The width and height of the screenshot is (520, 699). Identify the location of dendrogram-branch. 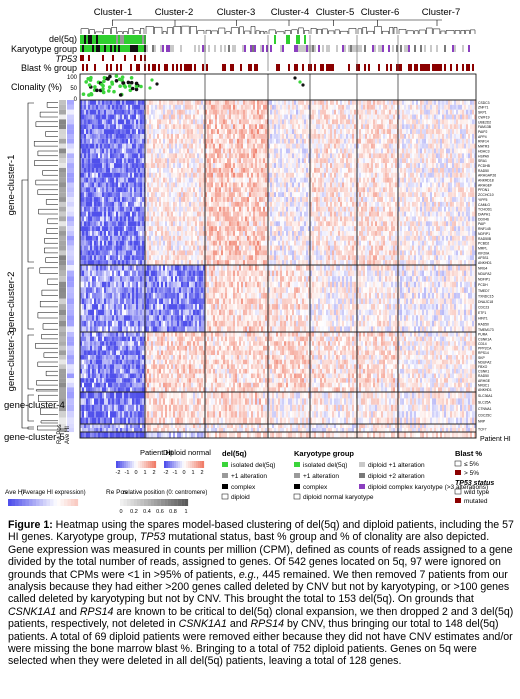
(457, 32).